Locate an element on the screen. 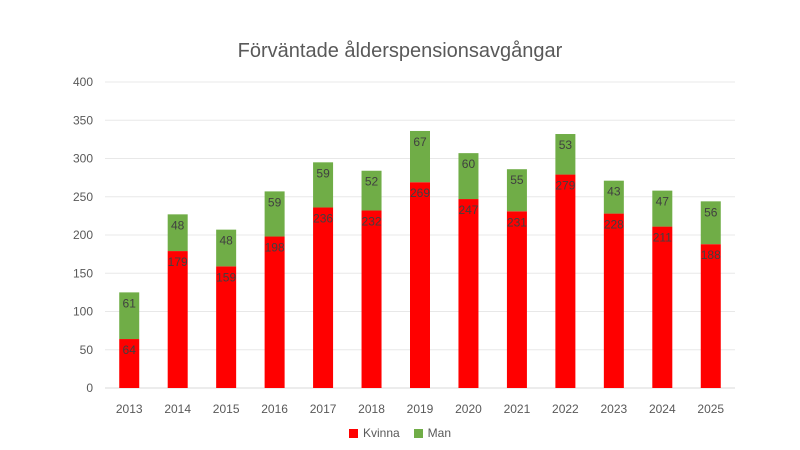  x-tick-label: 2025 is located at coordinates (710, 409).